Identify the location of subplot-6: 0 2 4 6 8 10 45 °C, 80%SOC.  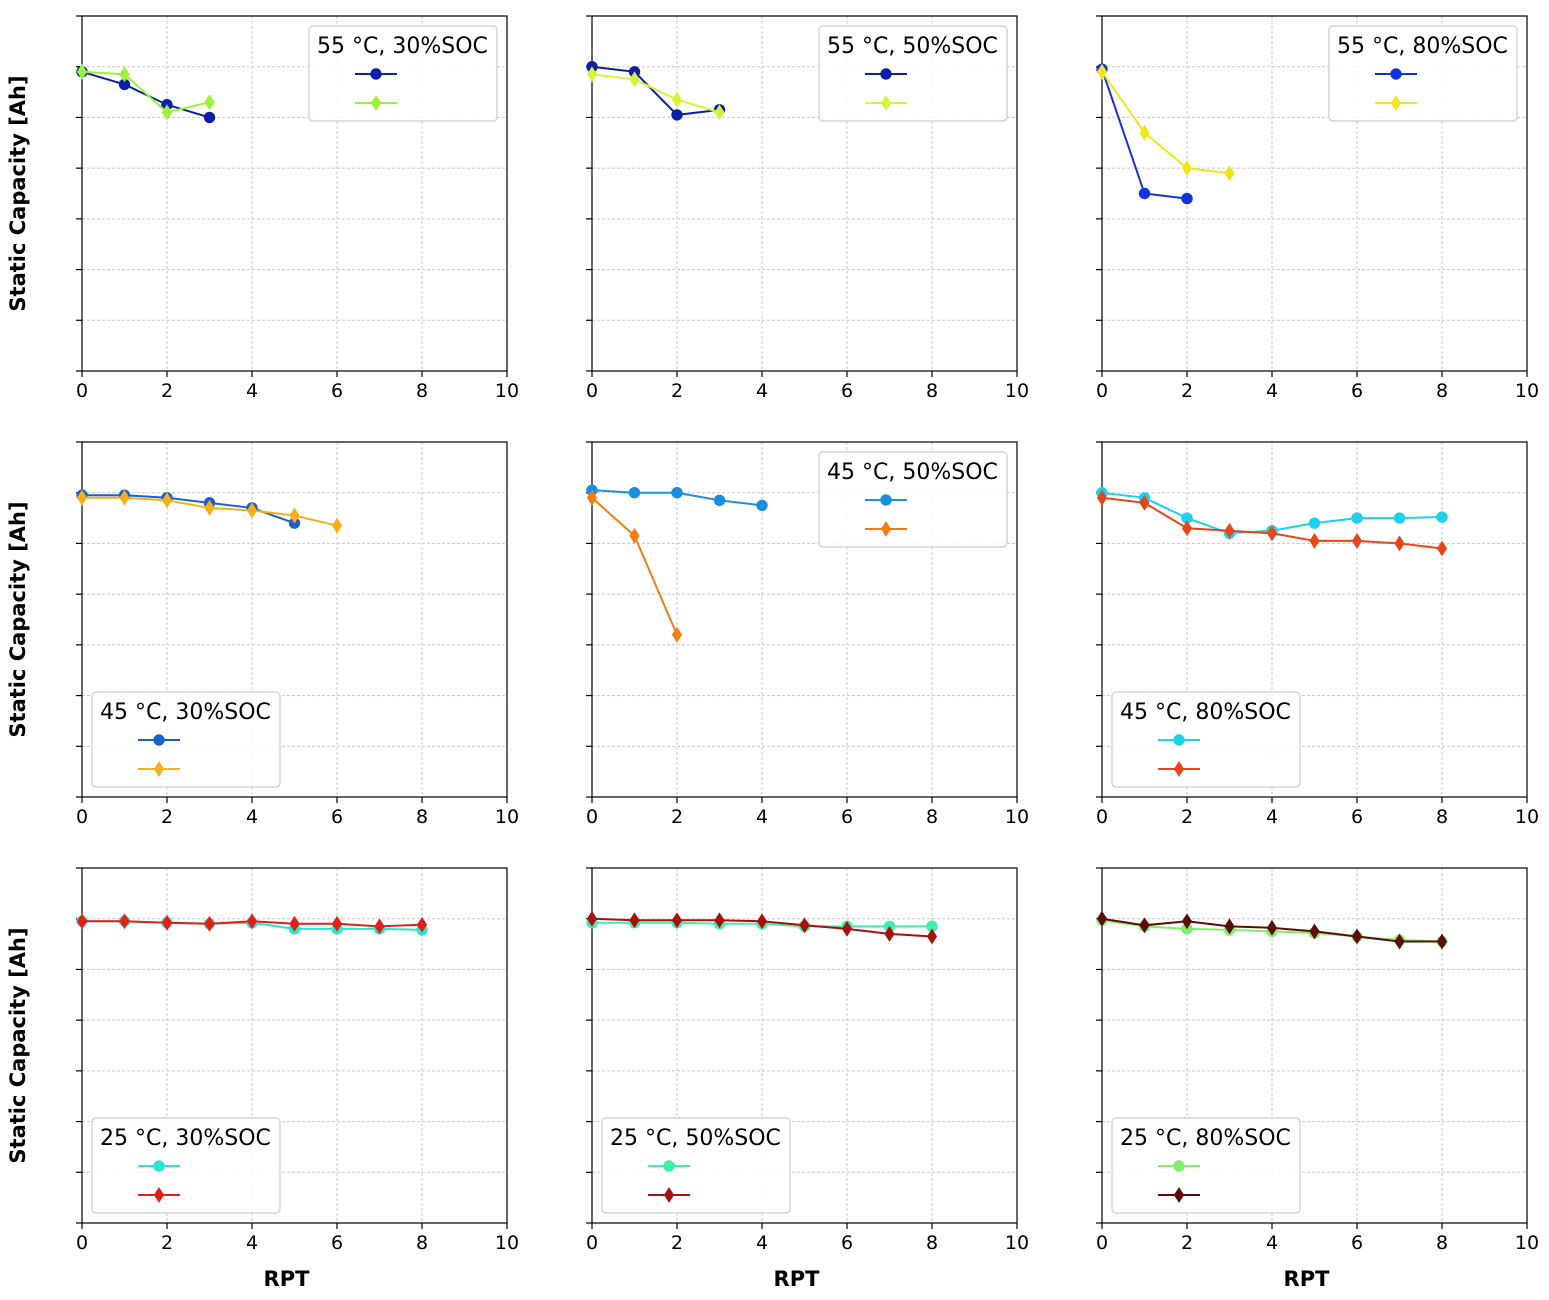
(1317, 634).